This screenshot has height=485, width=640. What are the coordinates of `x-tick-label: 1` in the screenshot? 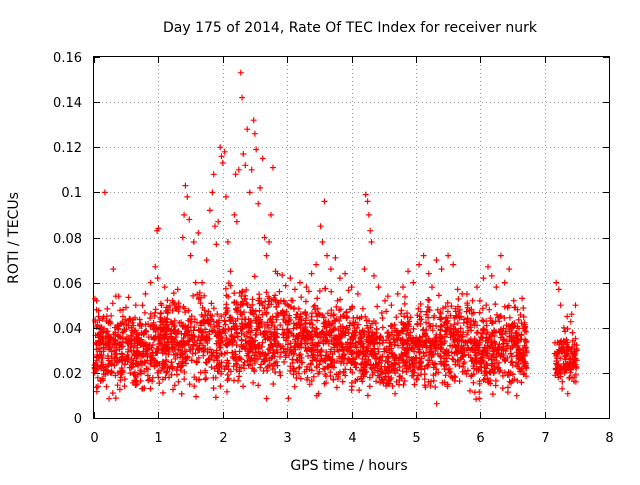 It's located at (158, 438).